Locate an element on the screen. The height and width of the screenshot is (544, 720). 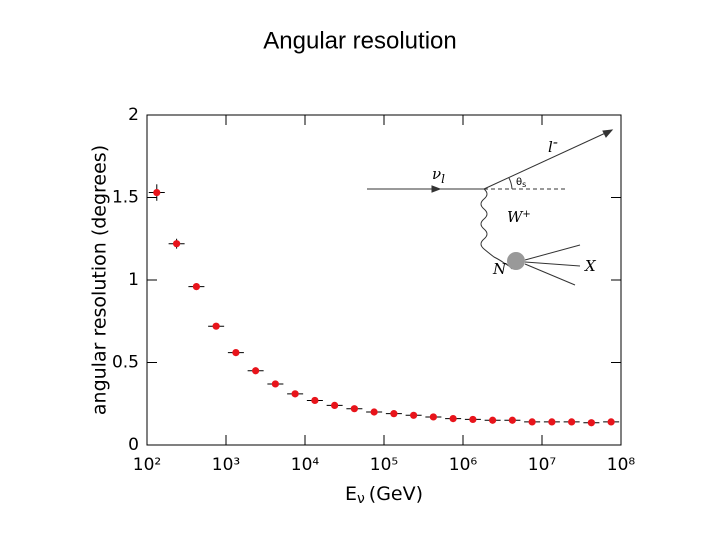
x-axis-label: Eν (GeV) is located at coordinates (384, 495).